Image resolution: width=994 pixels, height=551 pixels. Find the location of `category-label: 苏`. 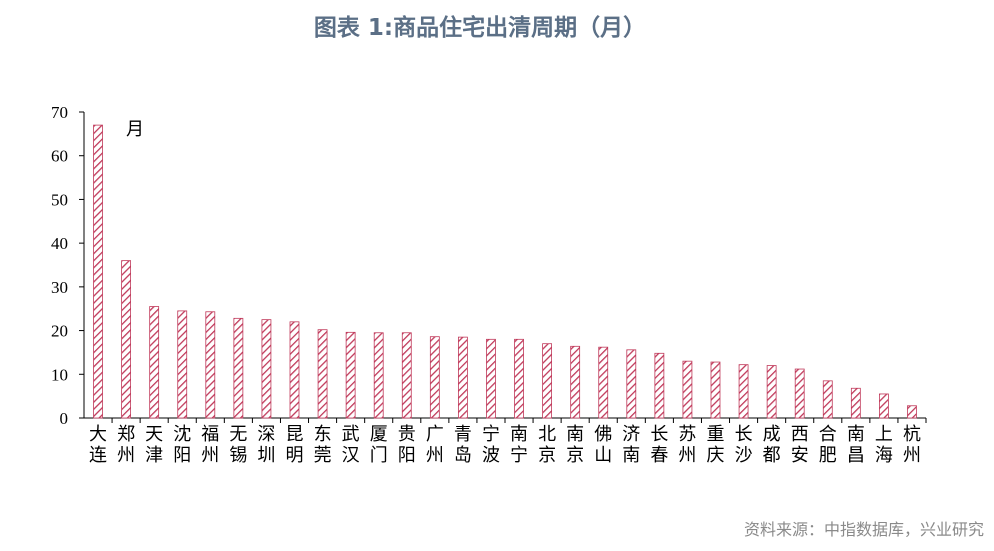

category-label: 苏 is located at coordinates (687, 434).